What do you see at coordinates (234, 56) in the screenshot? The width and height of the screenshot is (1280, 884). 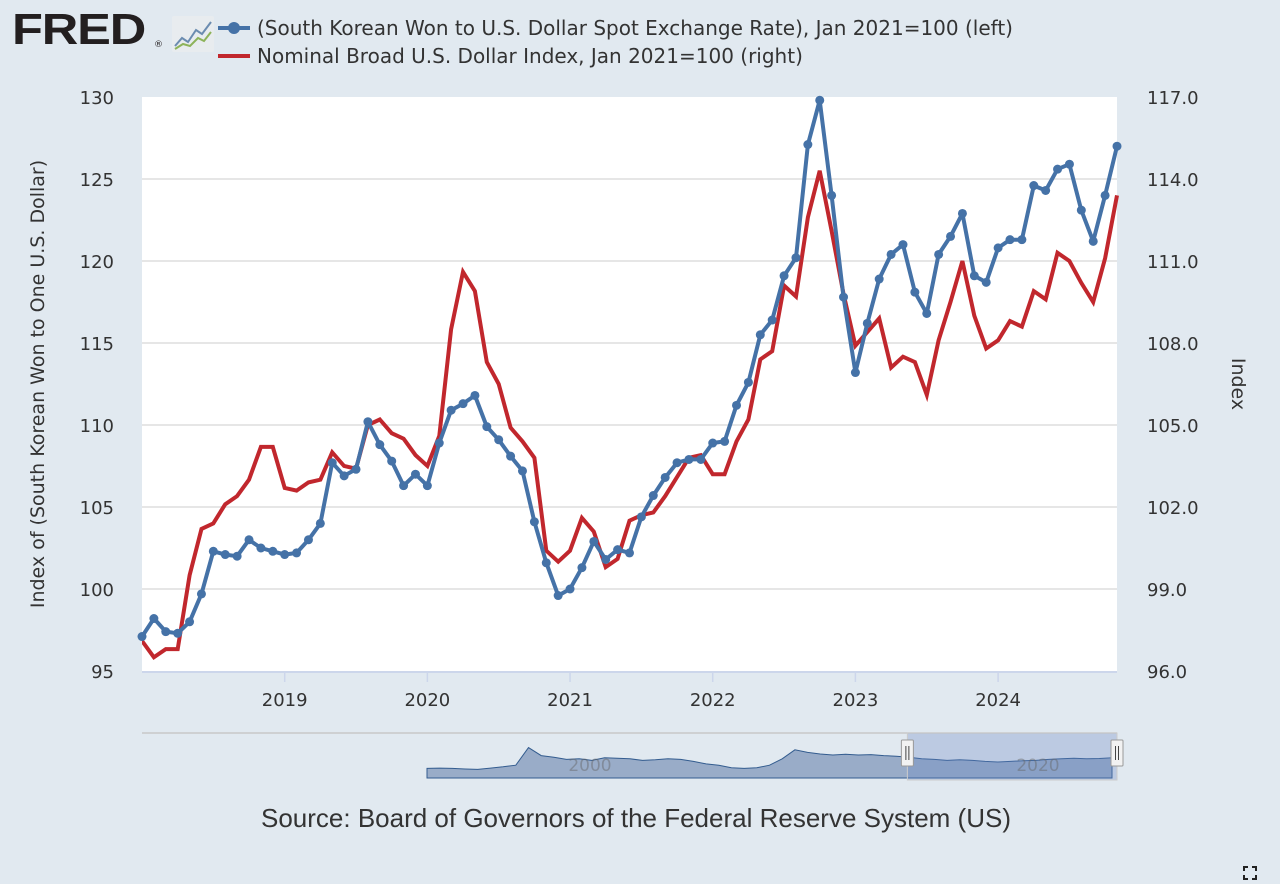 I see `legend-marker-line-icon` at bounding box center [234, 56].